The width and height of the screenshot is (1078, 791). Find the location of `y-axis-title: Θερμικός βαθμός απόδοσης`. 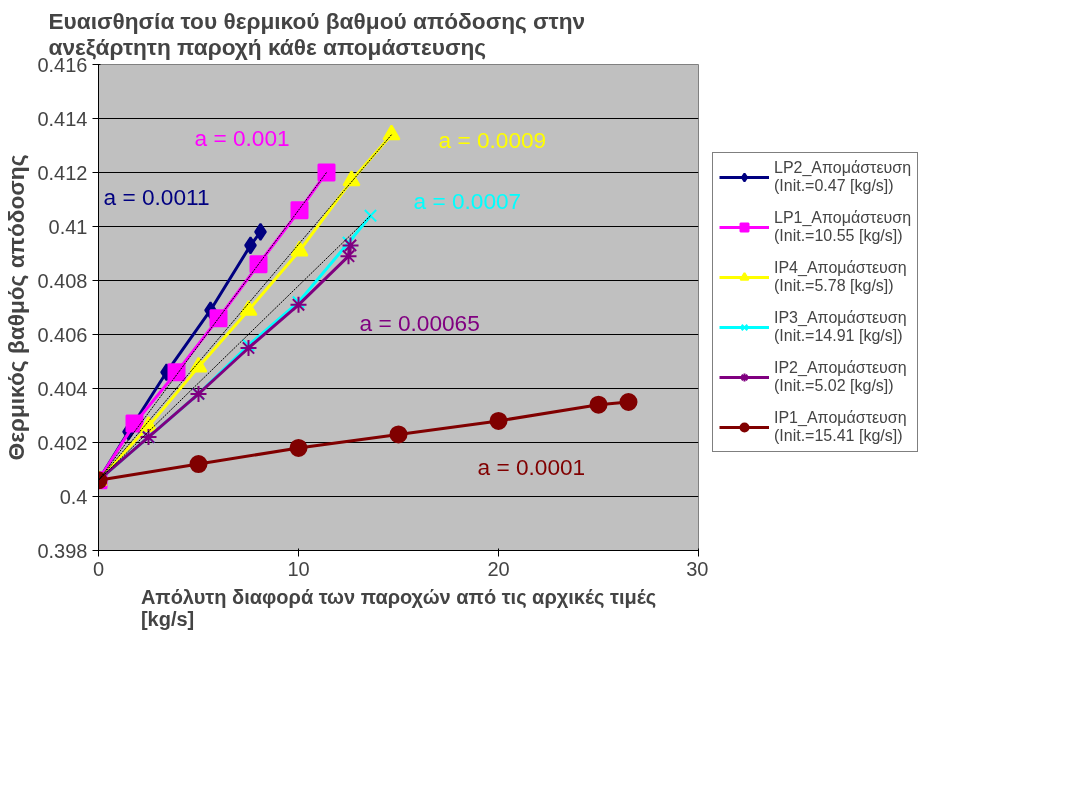

y-axis-title: Θερμικός βαθμός απόδοσης is located at coordinates (16, 307).